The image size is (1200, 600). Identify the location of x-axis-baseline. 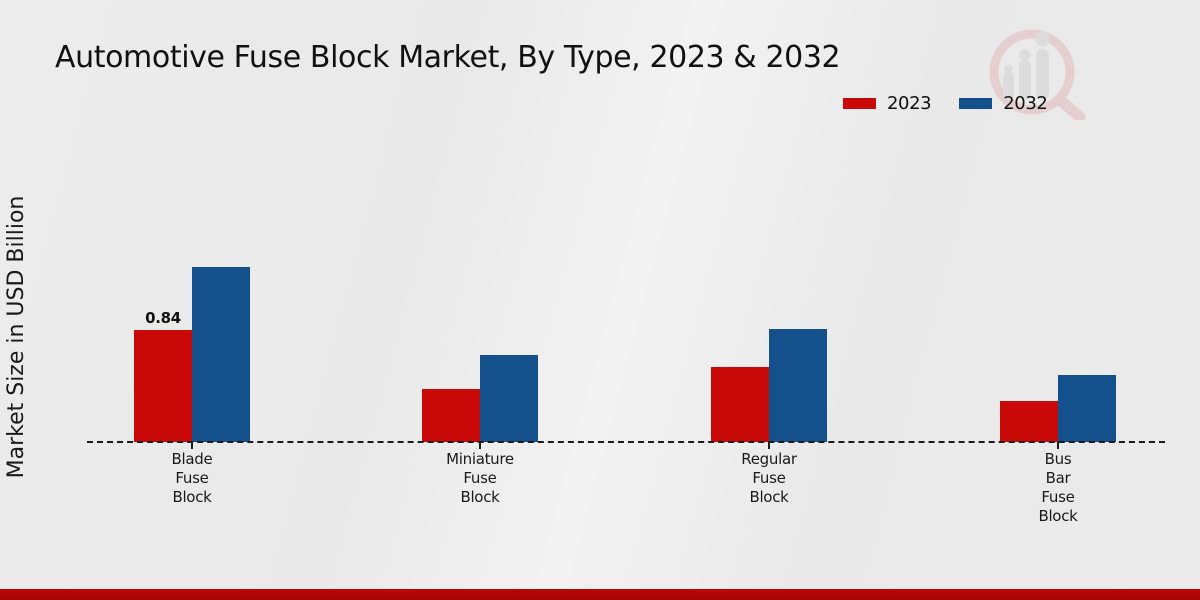
(626, 442).